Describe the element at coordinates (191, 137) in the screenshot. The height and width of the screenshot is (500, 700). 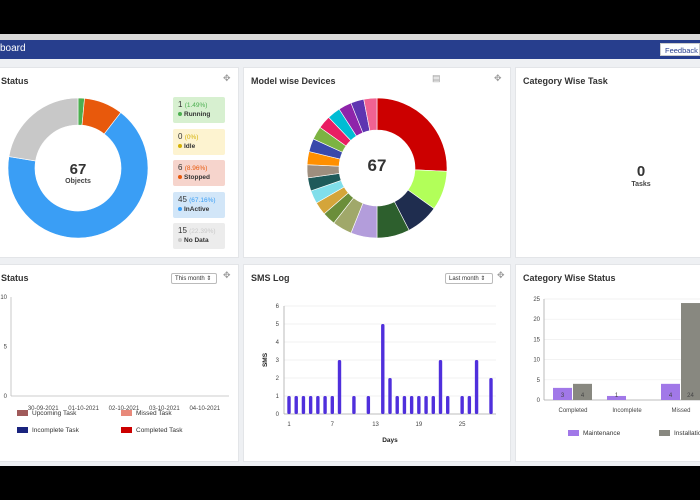
I see `status-percent: (0%)` at that location.